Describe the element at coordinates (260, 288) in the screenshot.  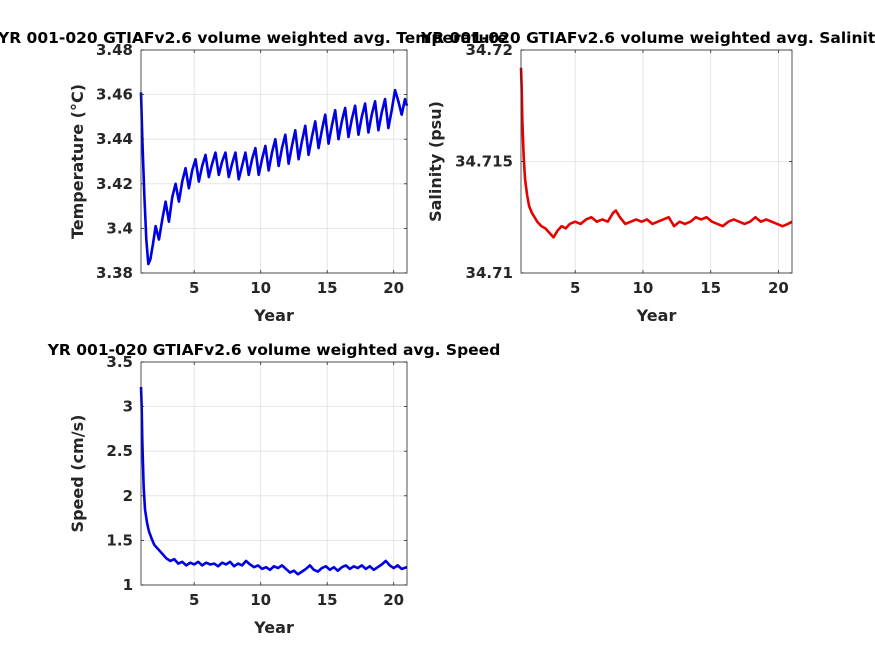
I see `temperature-x-tick-label: 10` at that location.